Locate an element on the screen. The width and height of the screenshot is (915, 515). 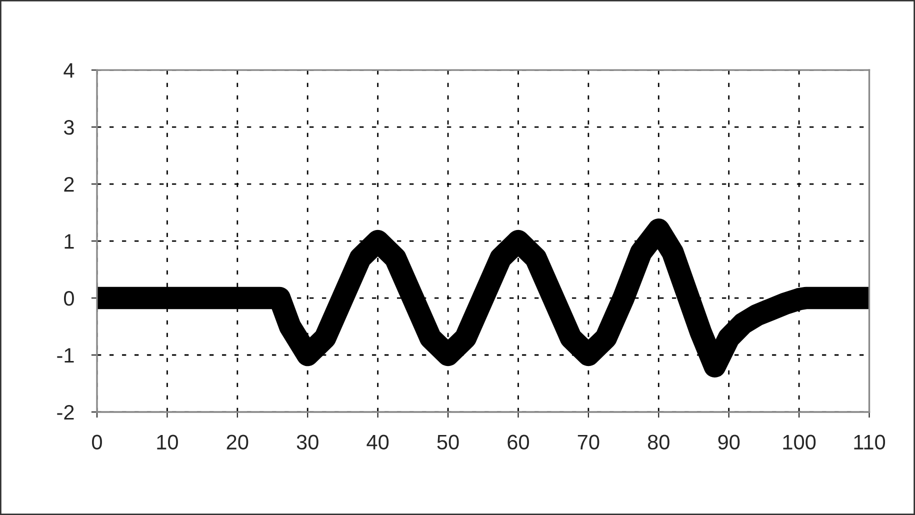
y-tick-label: 4 is located at coordinates (69, 70).